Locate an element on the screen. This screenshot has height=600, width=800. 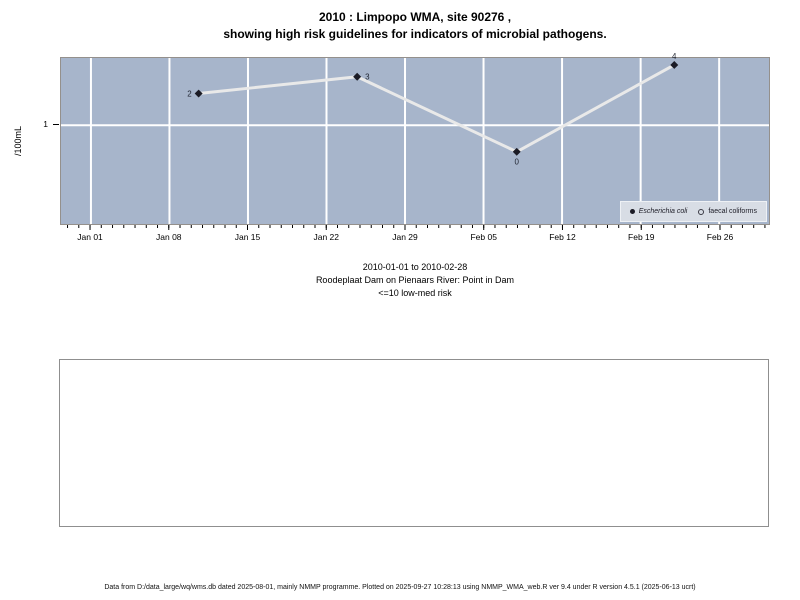
point-value-label: 2 is located at coordinates (189, 94).